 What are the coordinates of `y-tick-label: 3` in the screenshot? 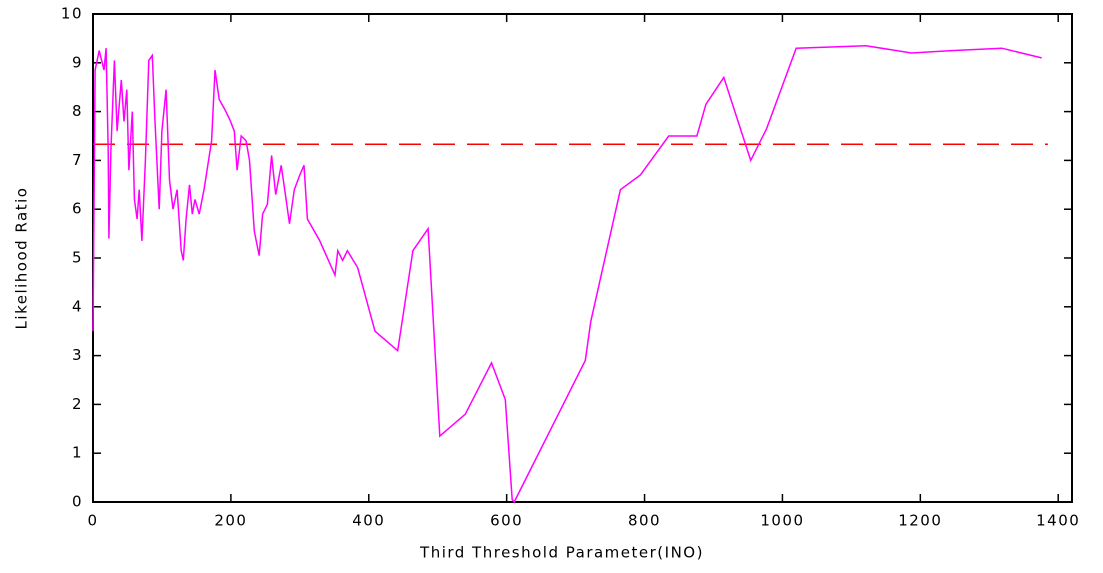 It's located at (77, 355).